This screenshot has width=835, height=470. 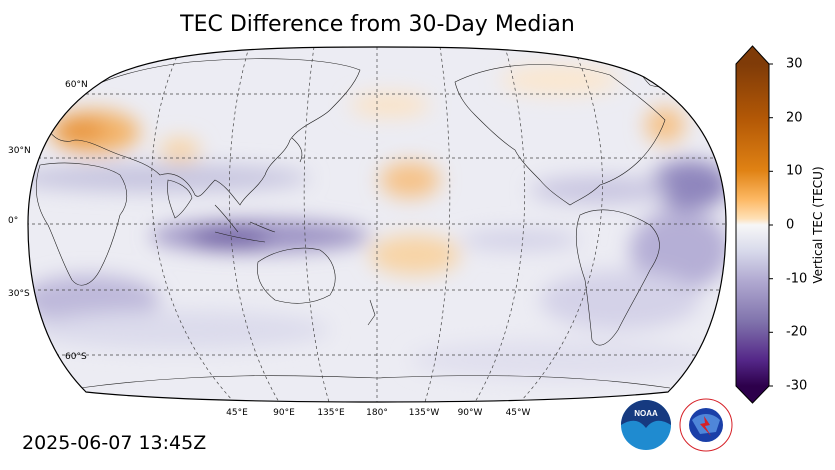 I want to click on colorbar-gradient, so click(x=752, y=225).